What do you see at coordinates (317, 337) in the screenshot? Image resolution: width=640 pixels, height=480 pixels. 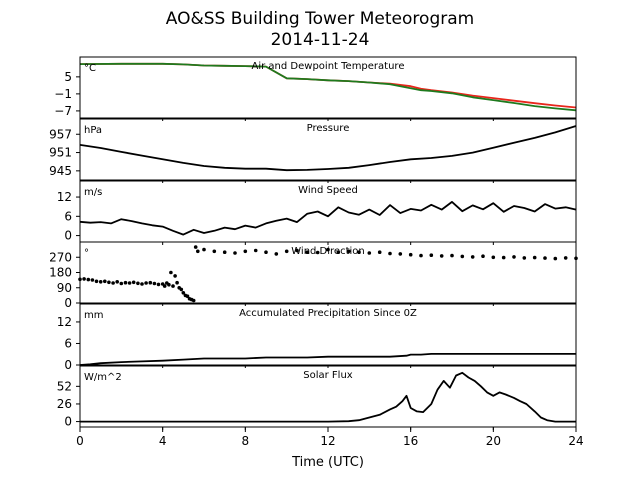 I see `panel-4: 12 6 0 mm Accumulated Precipitation Since 0Z` at bounding box center [317, 337].